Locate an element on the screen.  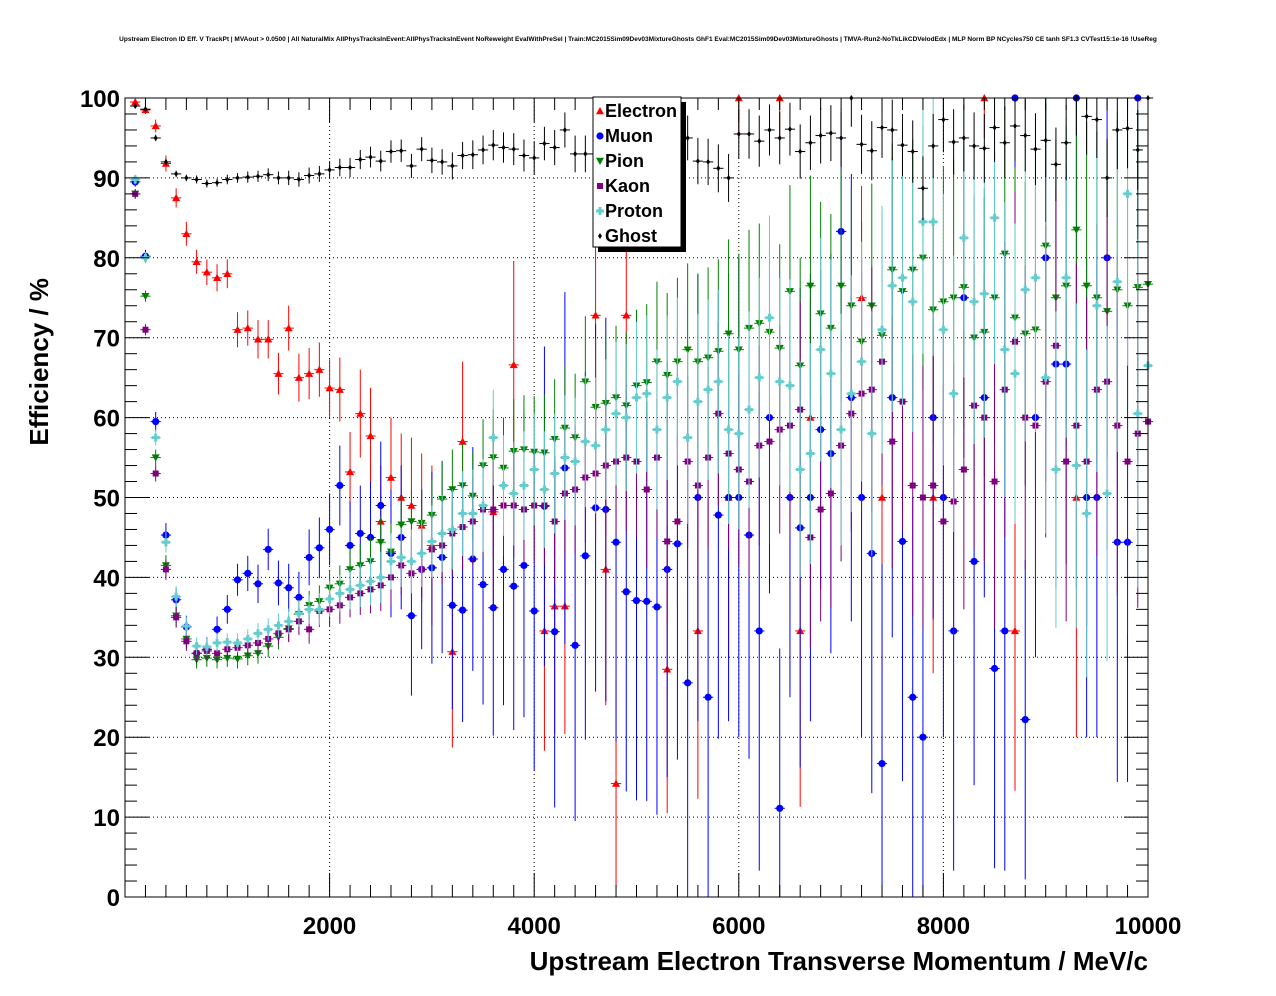
legend-label-electron: Electron is located at coordinates (641, 111).